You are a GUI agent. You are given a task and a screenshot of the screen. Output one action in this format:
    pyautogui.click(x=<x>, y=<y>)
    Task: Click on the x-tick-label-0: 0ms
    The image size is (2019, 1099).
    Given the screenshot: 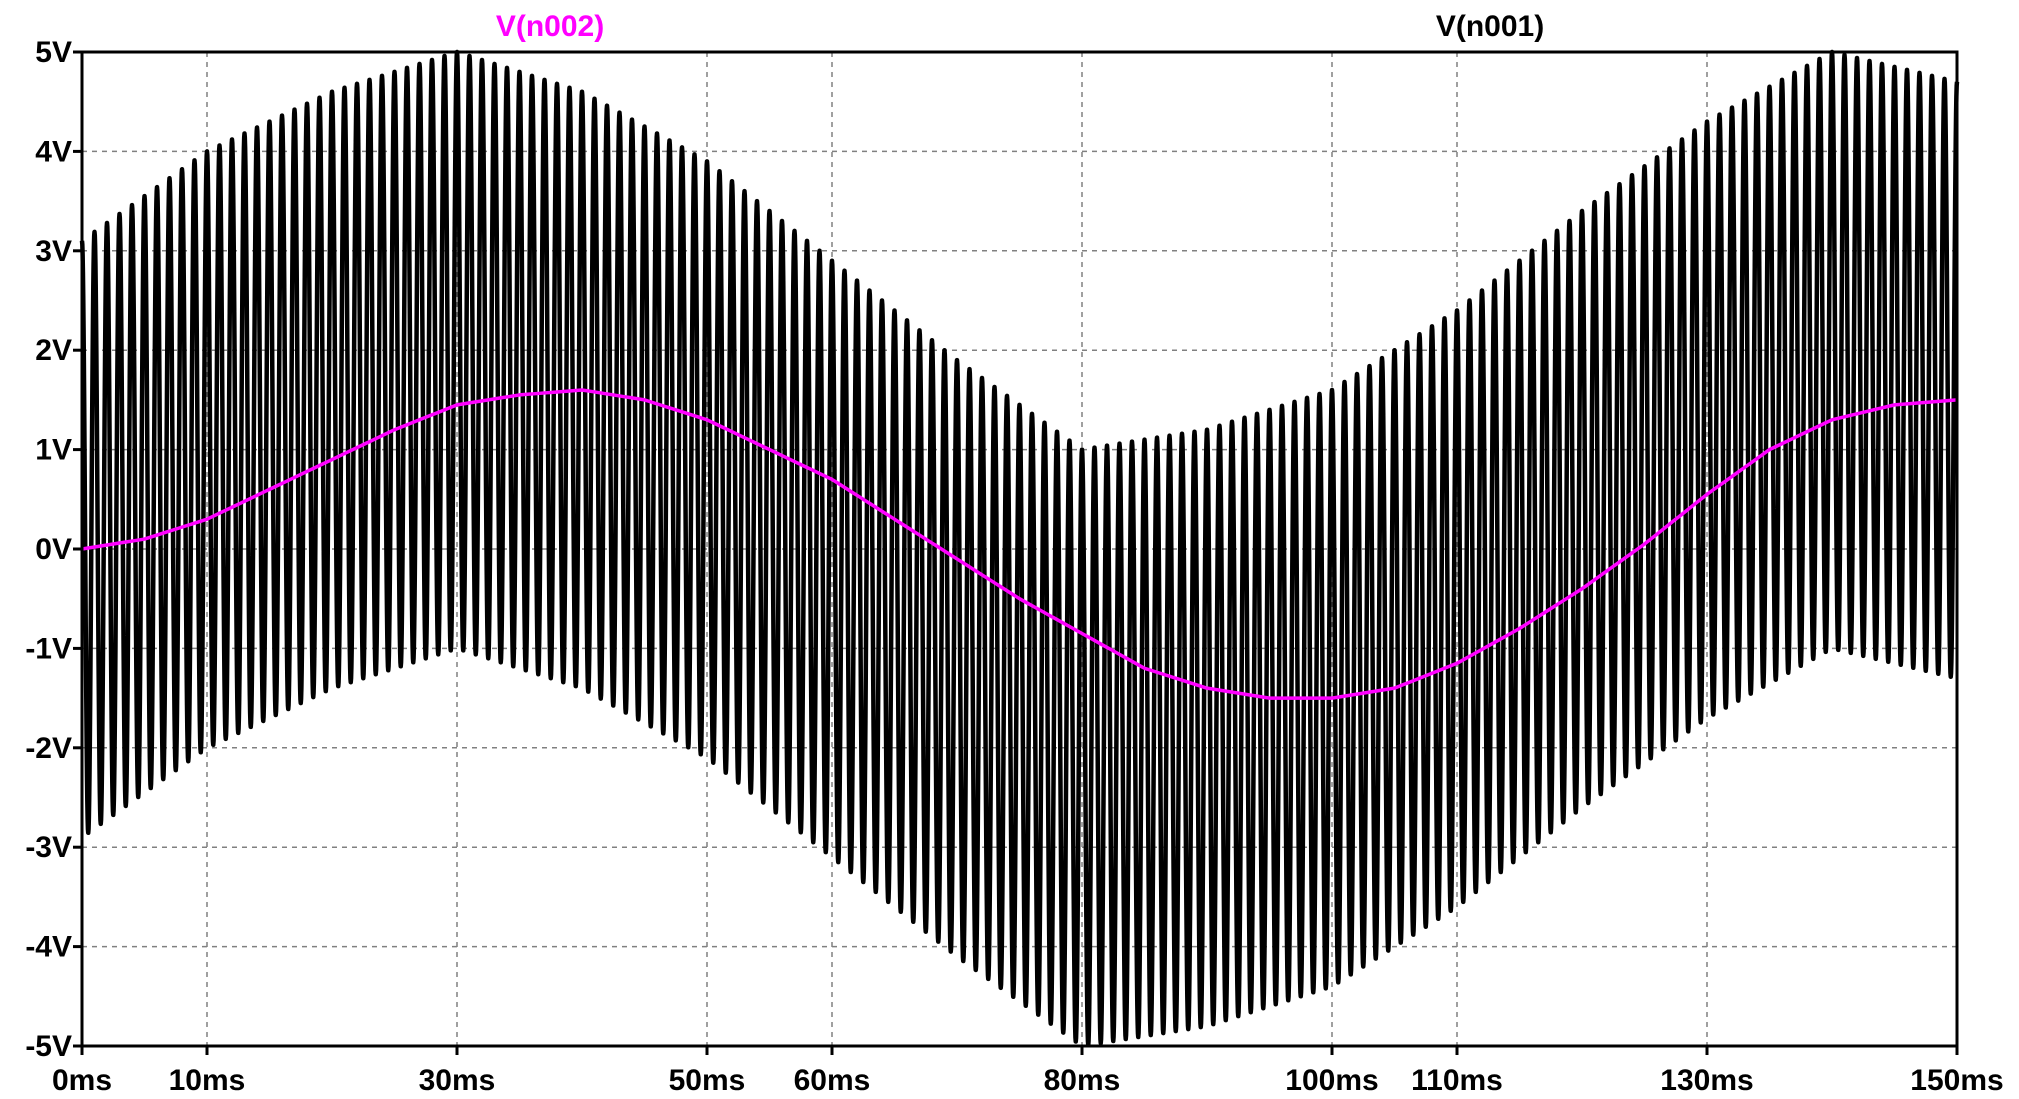 What is the action you would take?
    pyautogui.click(x=82, y=1080)
    